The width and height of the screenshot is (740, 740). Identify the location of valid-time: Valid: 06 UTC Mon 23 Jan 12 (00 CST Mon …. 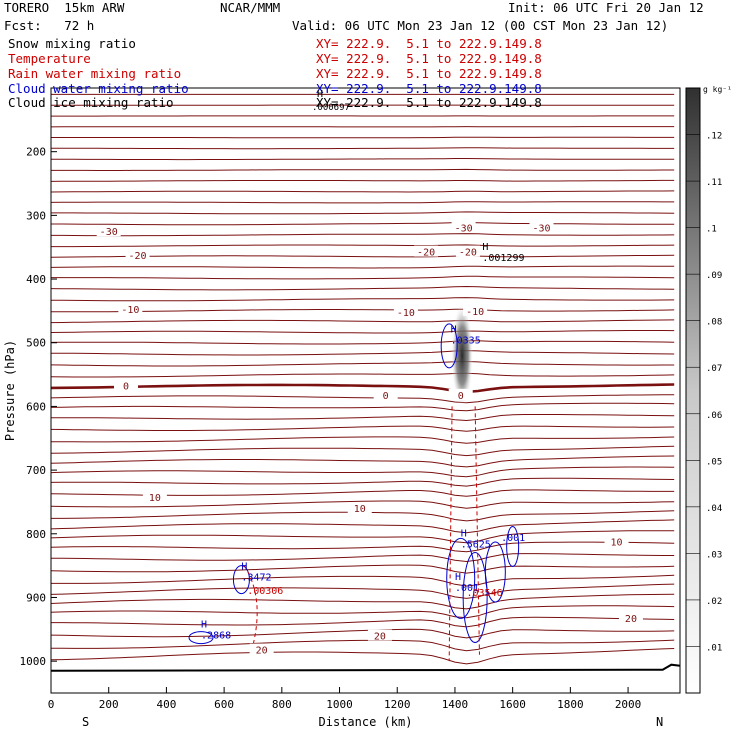
(480, 25).